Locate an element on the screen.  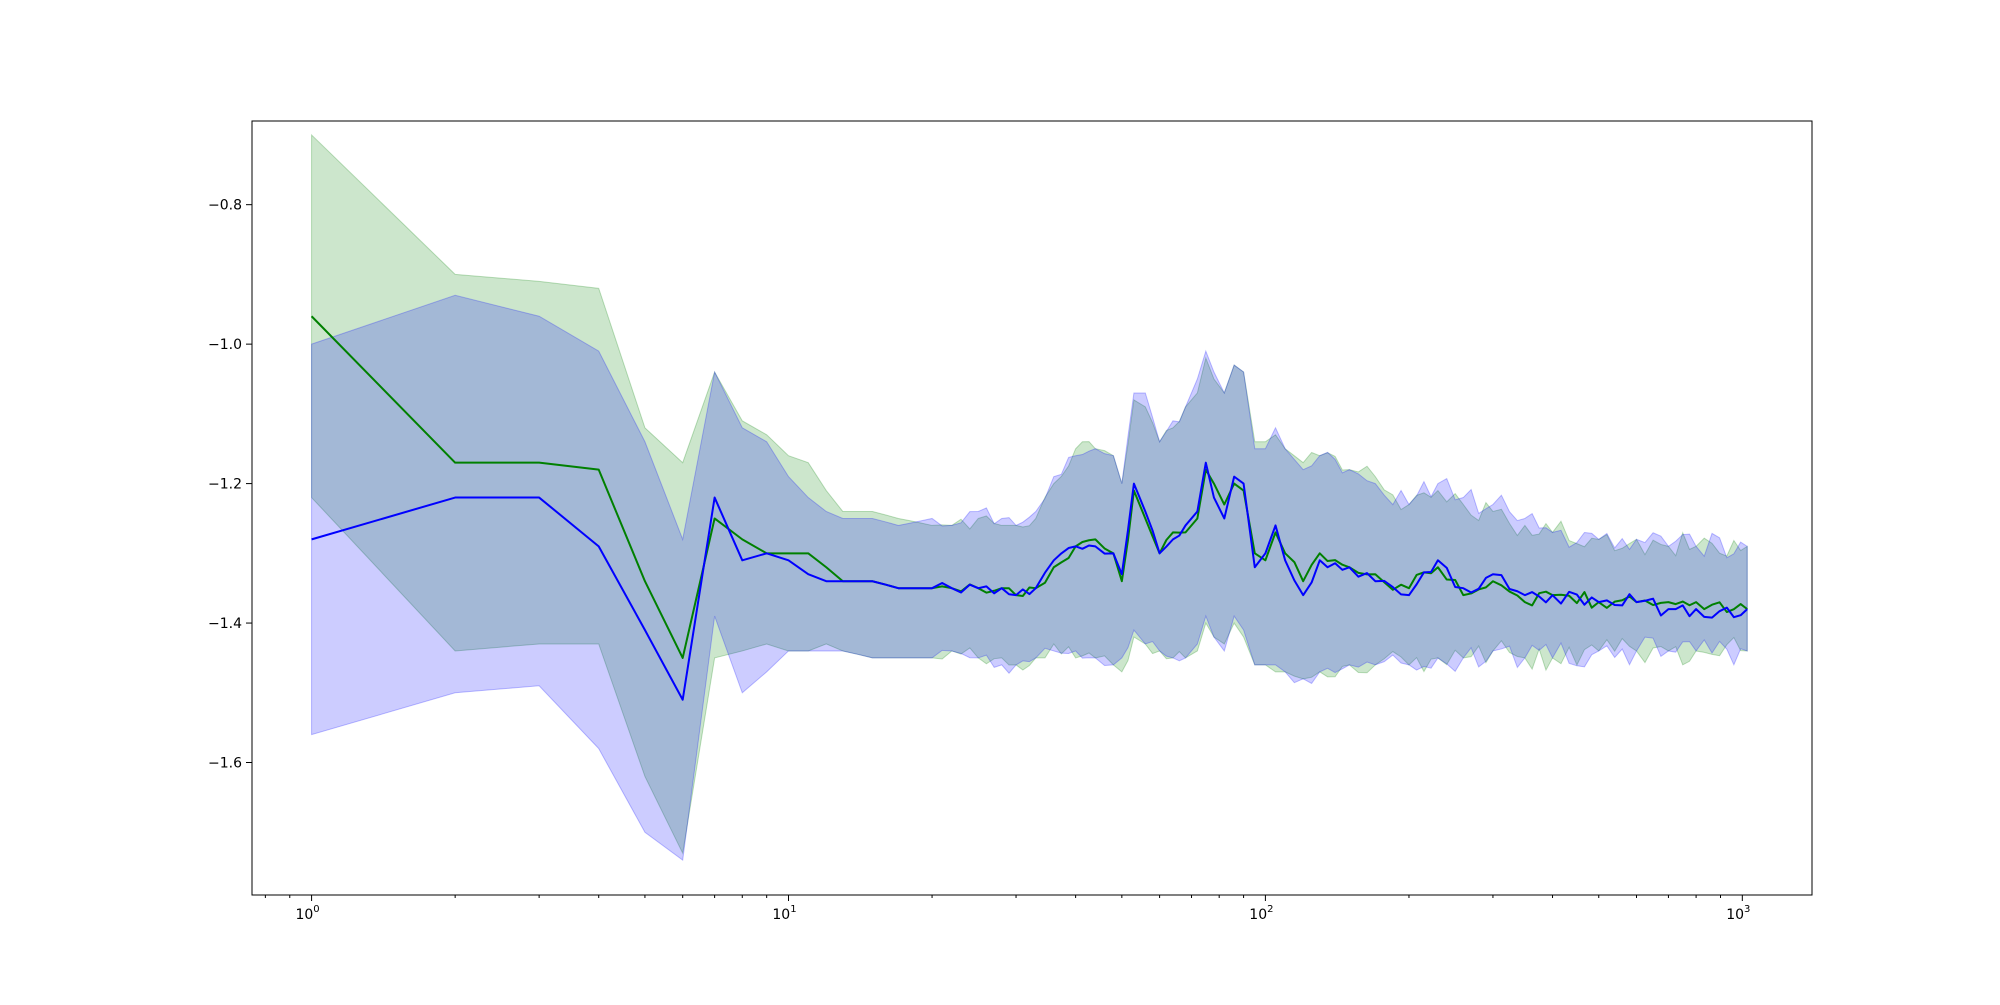
y-axis: −0.8 −1.0 −1.2 −1.4 −1.6 is located at coordinates (230, 485).